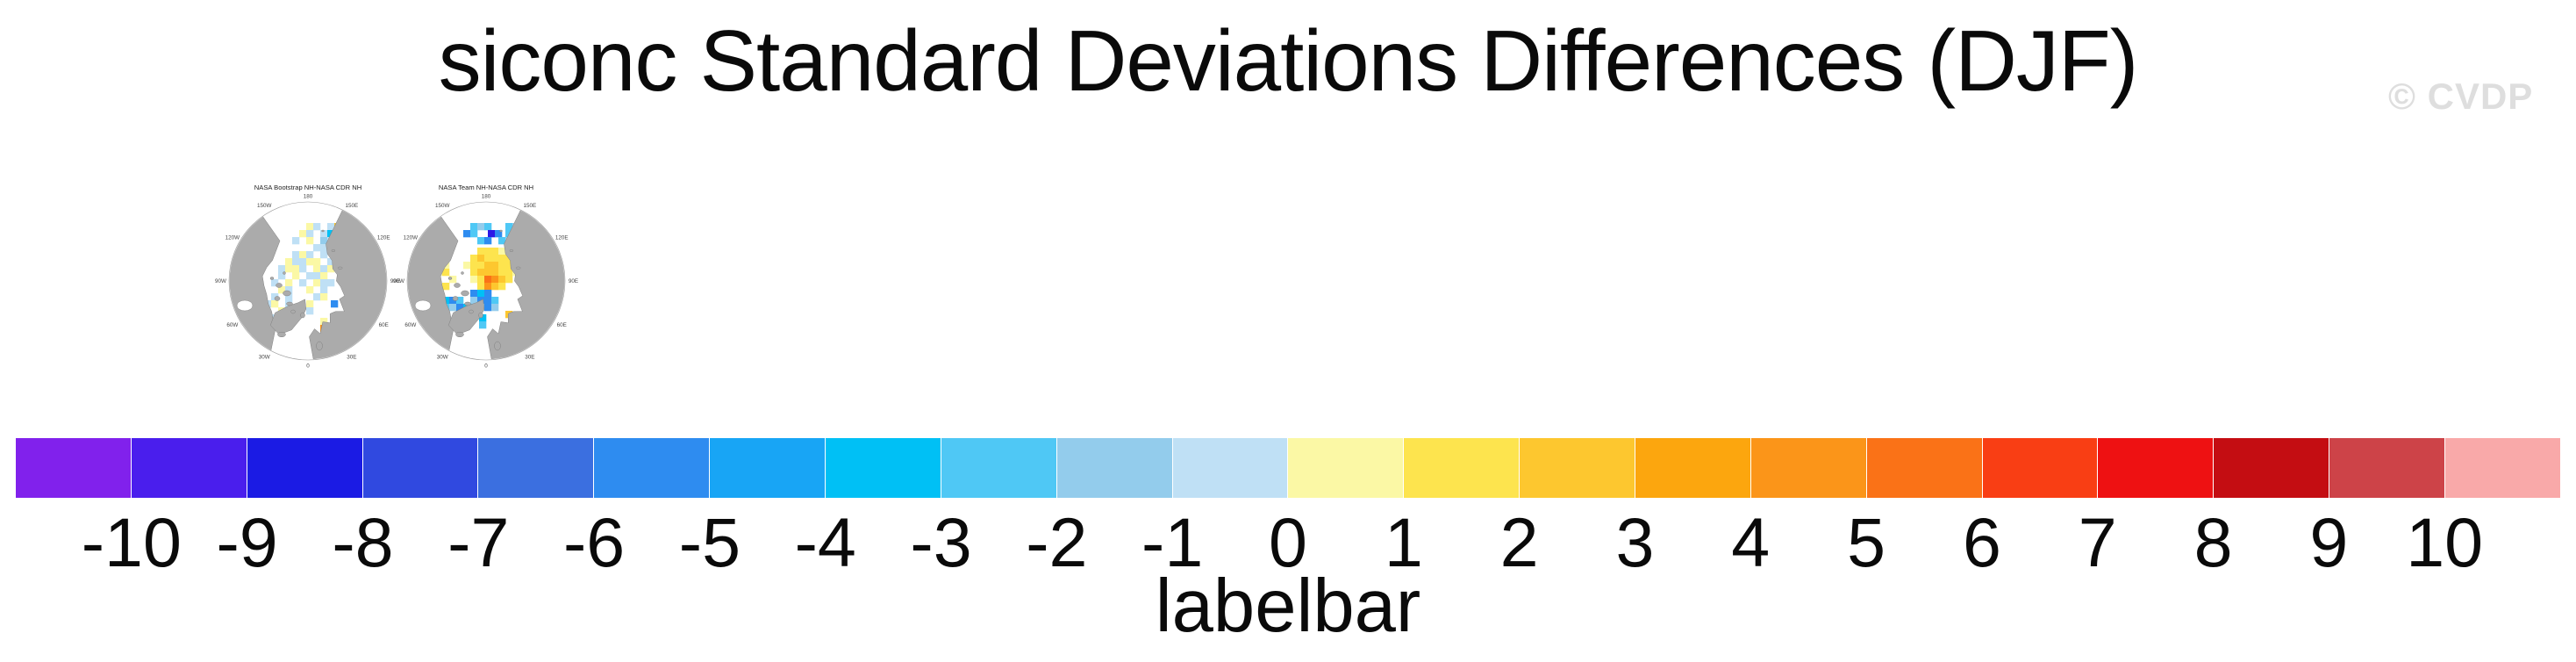 Image resolution: width=2576 pixels, height=662 pixels. Describe the element at coordinates (1981, 542) in the screenshot. I see `labelbar-tick-6: 6` at that location.